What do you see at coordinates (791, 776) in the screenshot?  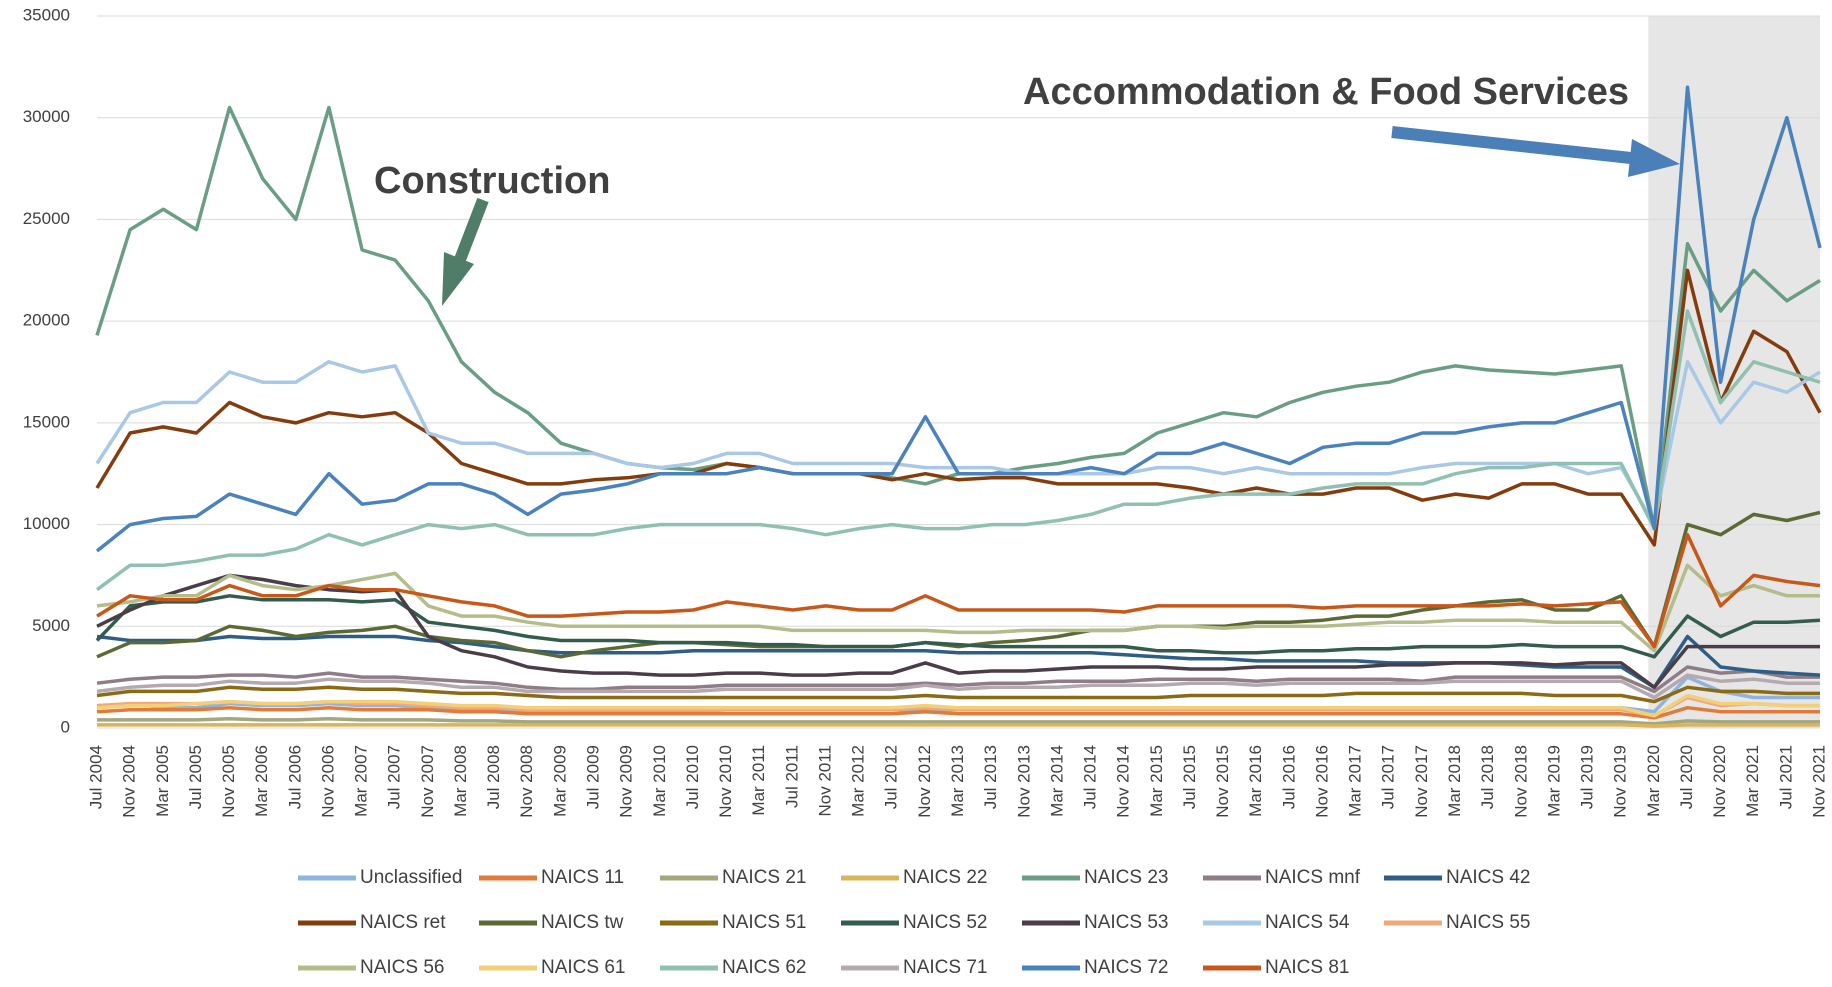 I see `x-tick-label: Jul 2011` at bounding box center [791, 776].